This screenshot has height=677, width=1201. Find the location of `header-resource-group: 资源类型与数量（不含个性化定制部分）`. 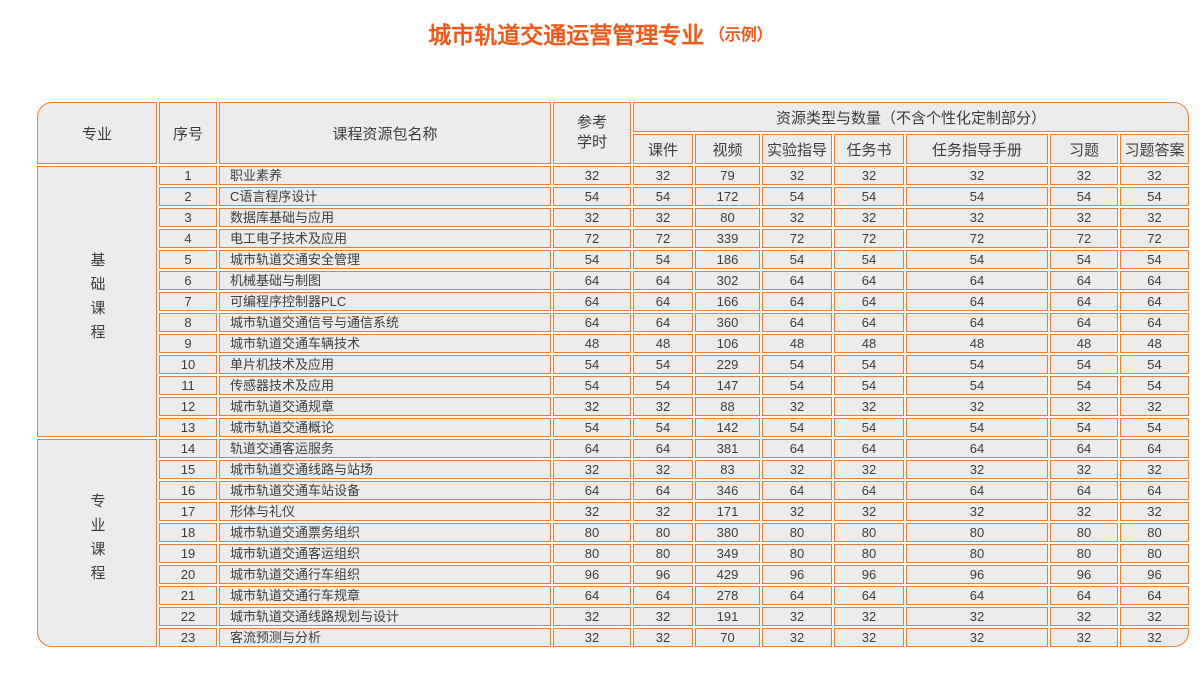

header-resource-group: 资源类型与数量（不含个性化定制部分） is located at coordinates (911, 117).